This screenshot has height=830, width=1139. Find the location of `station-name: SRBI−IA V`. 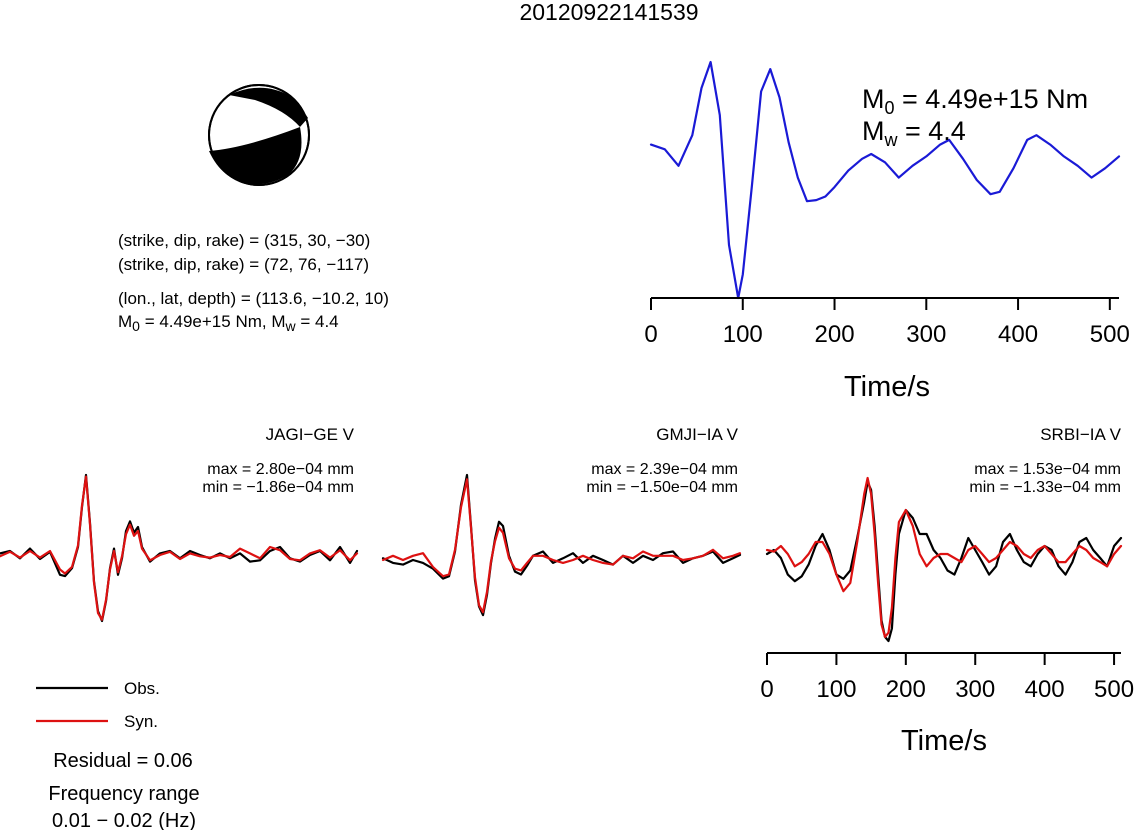

station-name: SRBI−IA V is located at coordinates (1080, 434).